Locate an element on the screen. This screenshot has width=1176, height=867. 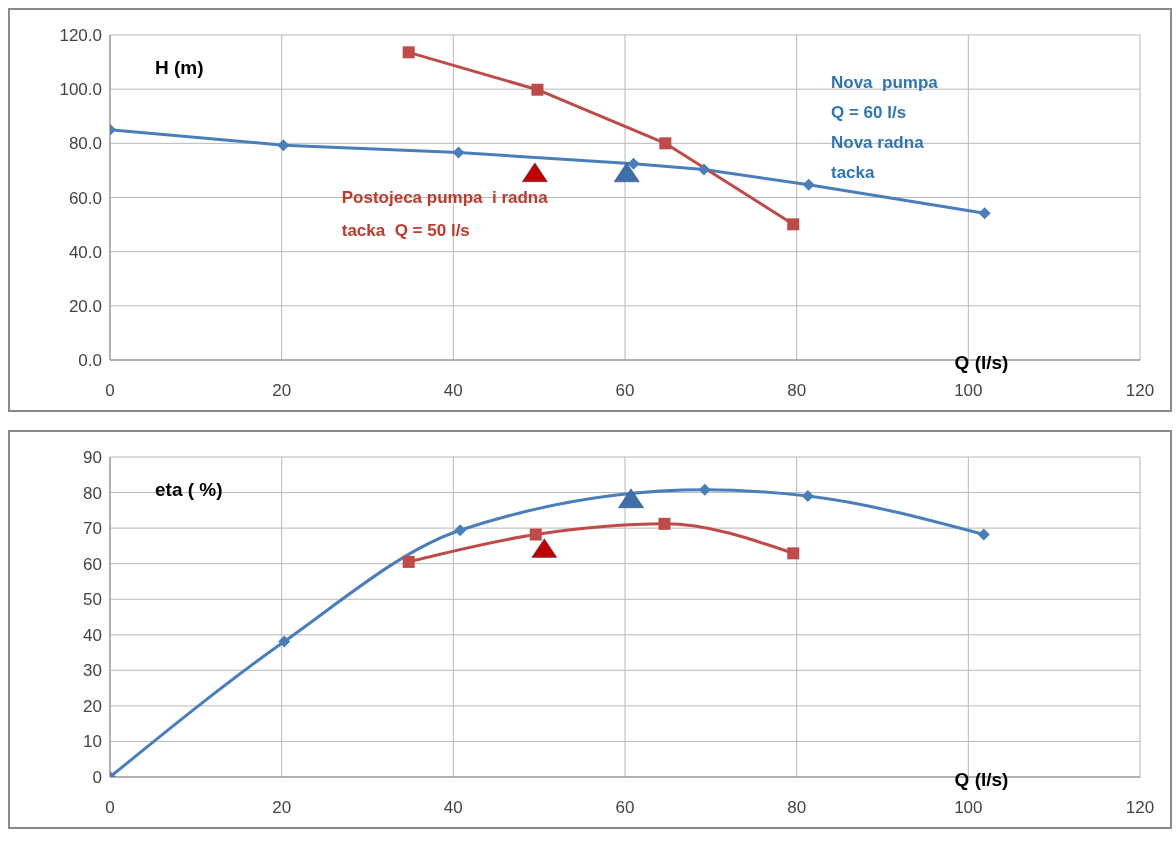
y-tick-label: 120.0 is located at coordinates (80, 36).